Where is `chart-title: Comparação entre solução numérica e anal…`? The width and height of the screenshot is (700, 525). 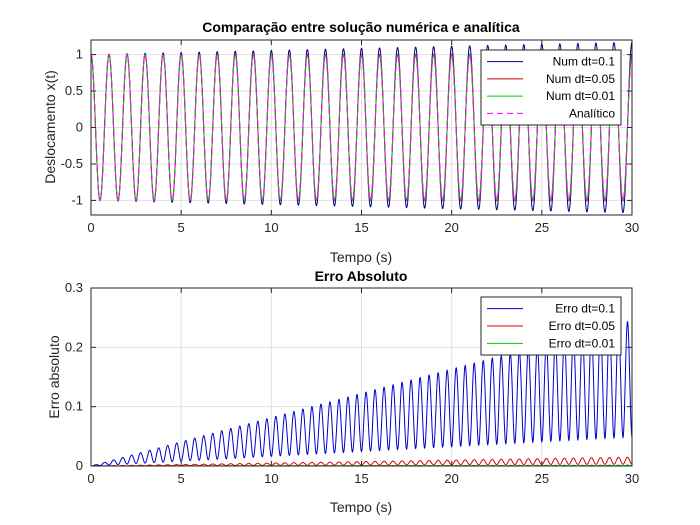 chart-title: Comparação entre solução numérica e anal… is located at coordinates (361, 27).